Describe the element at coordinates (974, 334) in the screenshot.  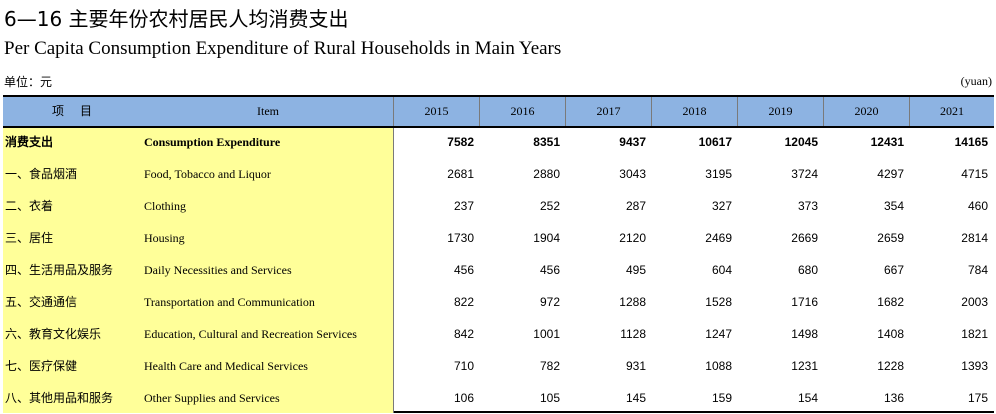
I see `value-cell-2021: 1821` at that location.